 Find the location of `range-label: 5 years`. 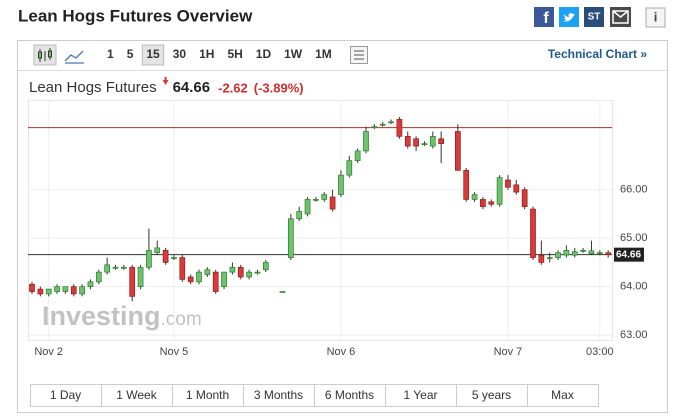

range-label: 5 years is located at coordinates (491, 395).